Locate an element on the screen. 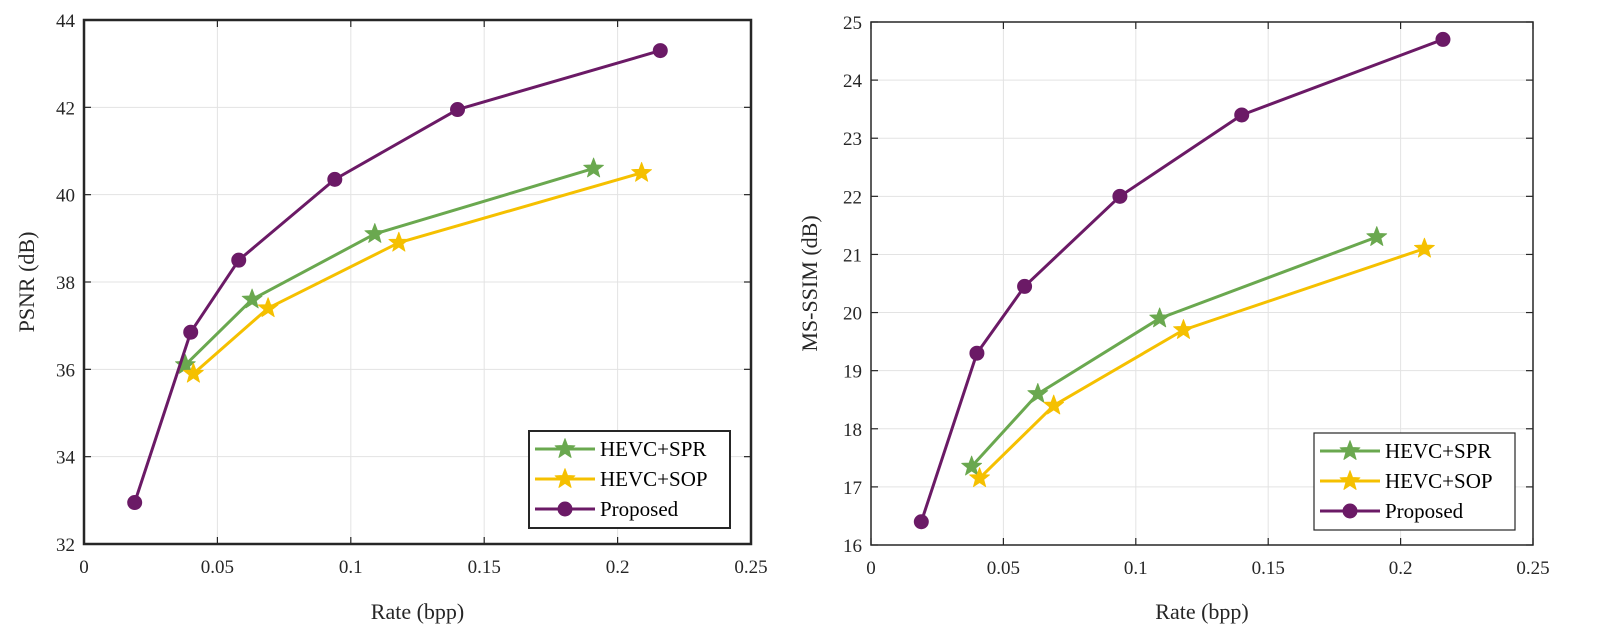 Image resolution: width=1607 pixels, height=631 pixels. y-tick-label: 42 is located at coordinates (65, 108).